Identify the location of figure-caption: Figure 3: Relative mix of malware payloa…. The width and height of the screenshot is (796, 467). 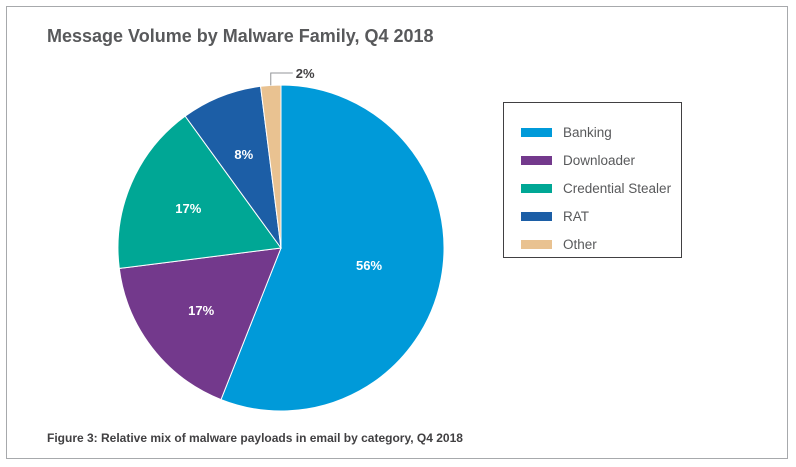
(255, 438).